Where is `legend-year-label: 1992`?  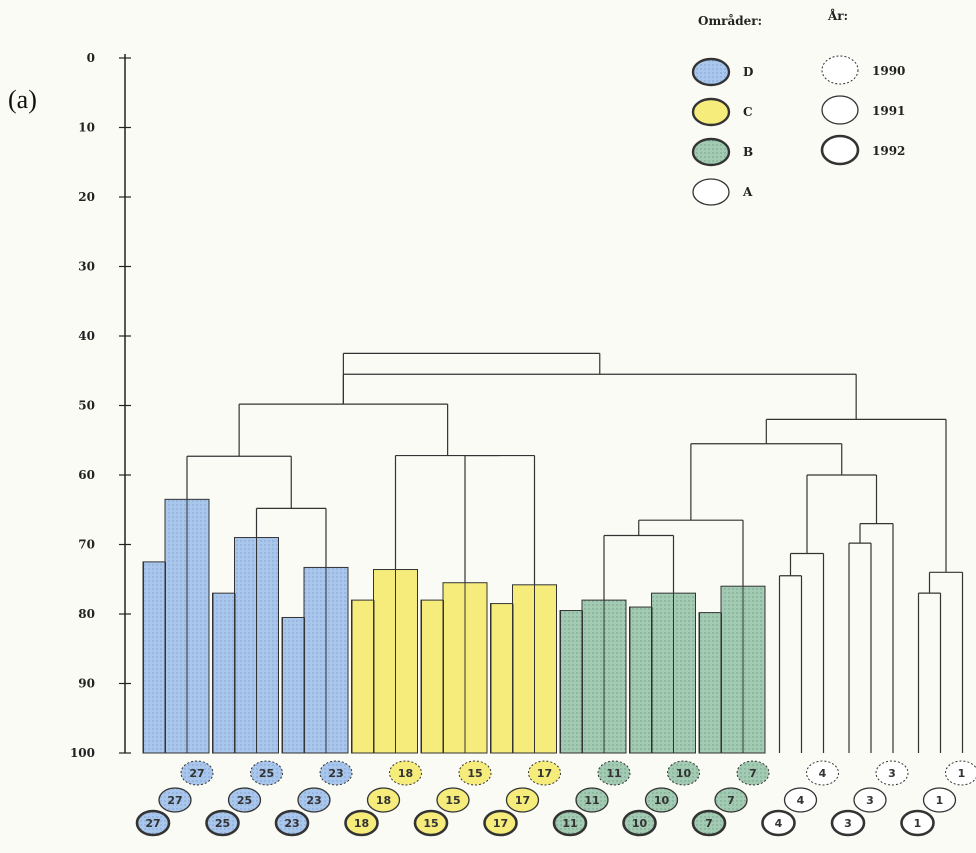
legend-year-label: 1992 is located at coordinates (888, 151).